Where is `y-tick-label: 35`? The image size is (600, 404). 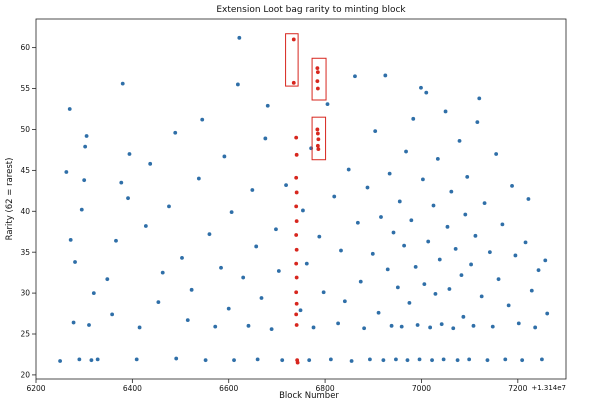 y-tick-label: 35 is located at coordinates (25, 252).